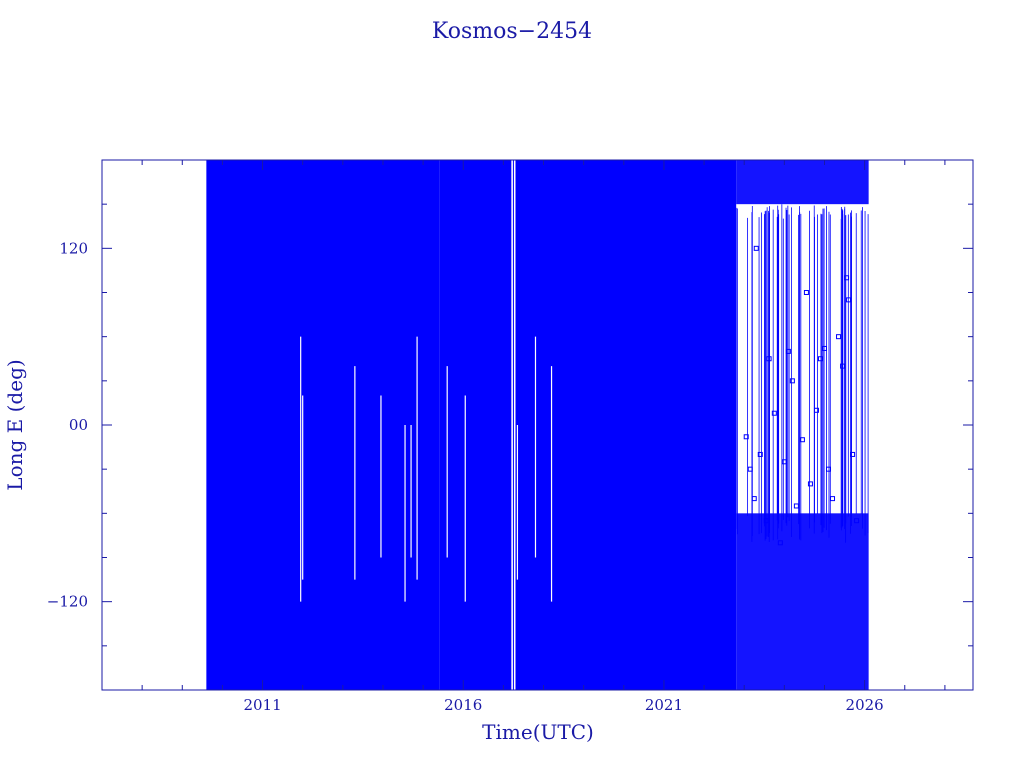 This screenshot has height=768, width=1024. What do you see at coordinates (426, 469) in the screenshot?
I see `data-gap-lines` at bounding box center [426, 469].